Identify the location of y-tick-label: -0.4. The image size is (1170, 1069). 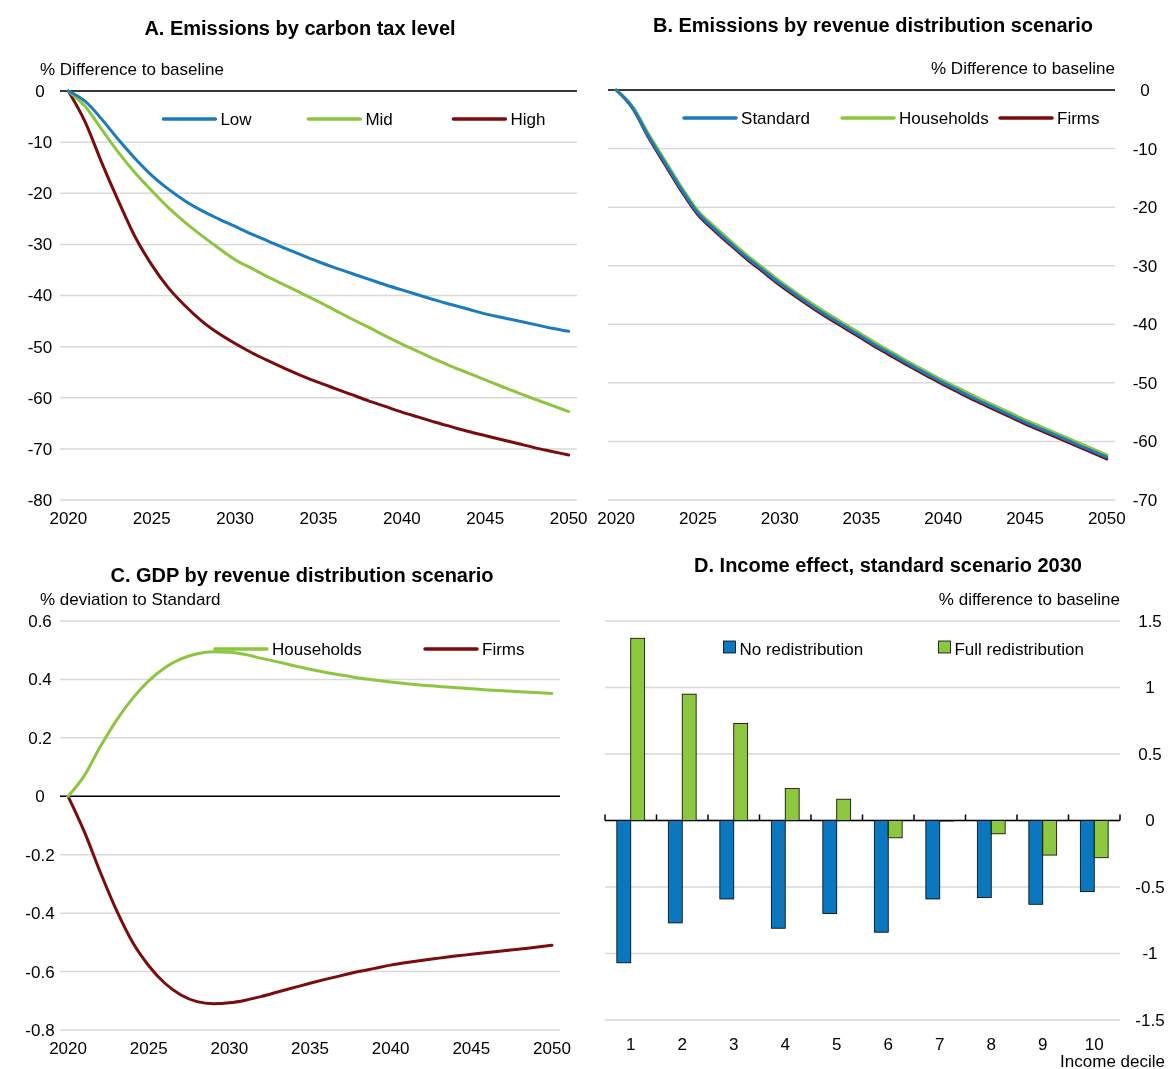
(40, 914).